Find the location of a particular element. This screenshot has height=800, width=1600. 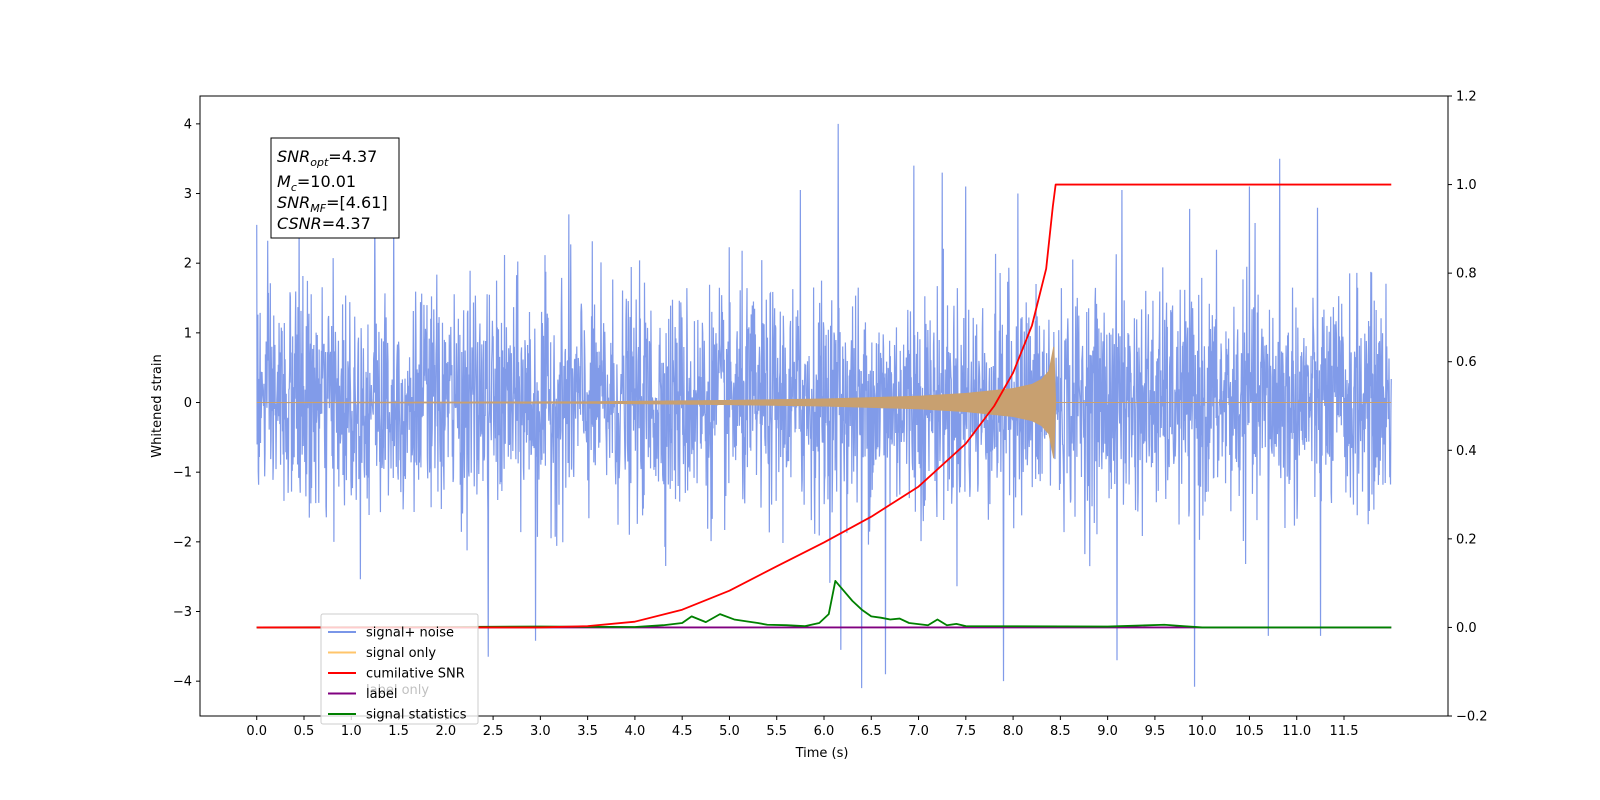

y-right-tick-label: 1.2 is located at coordinates (1466, 97).